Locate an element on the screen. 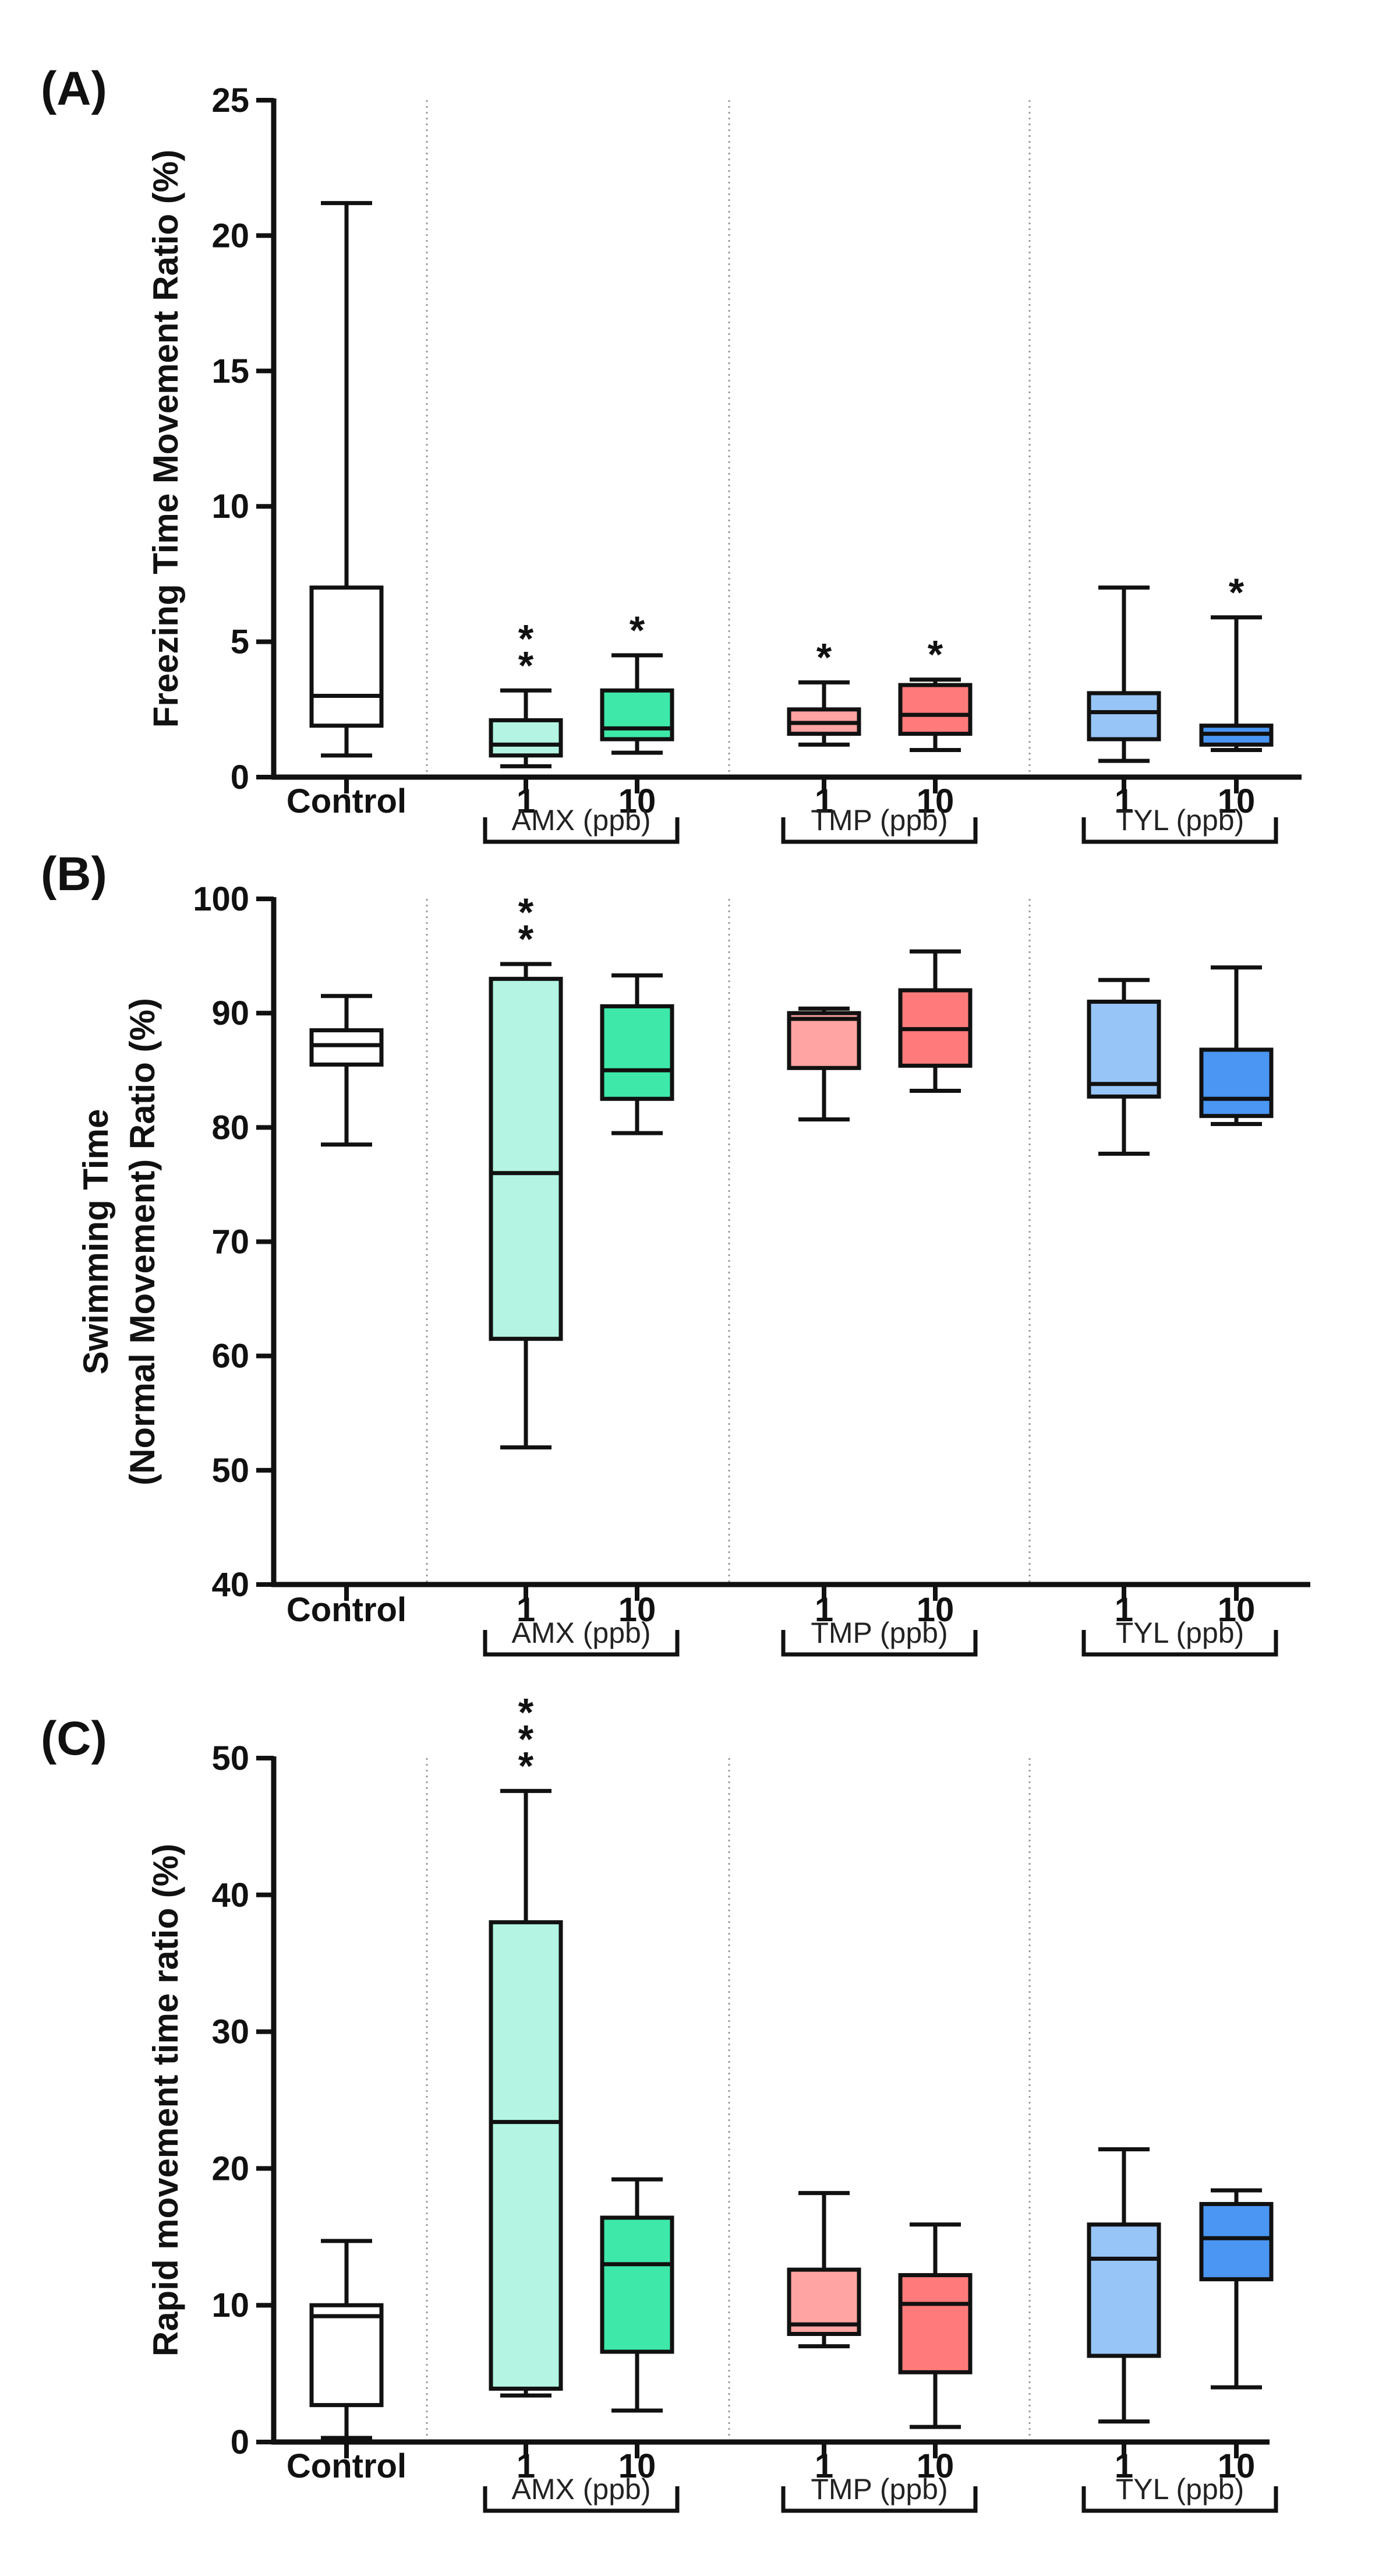 Image resolution: width=1393 pixels, height=2576 pixels. y-tick-label: 10 is located at coordinates (230, 2305).